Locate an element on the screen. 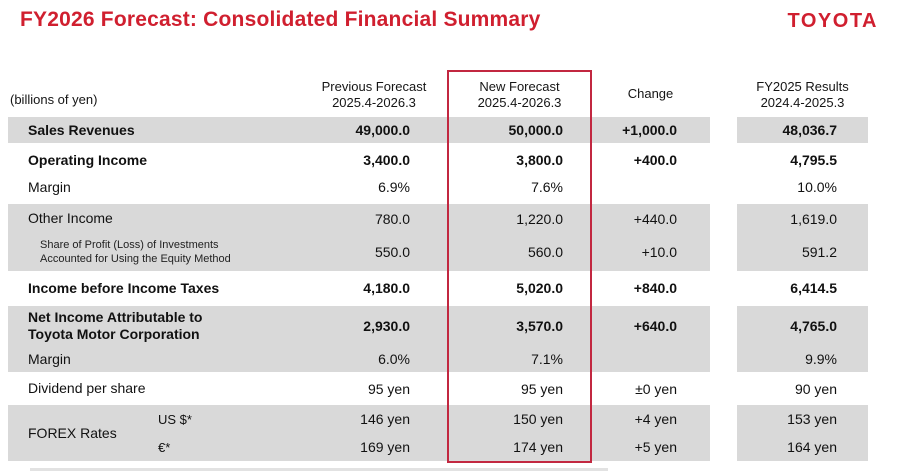 This screenshot has height=473, width=900. row-label-text: Toyota Motor Corporation is located at coordinates (114, 334).